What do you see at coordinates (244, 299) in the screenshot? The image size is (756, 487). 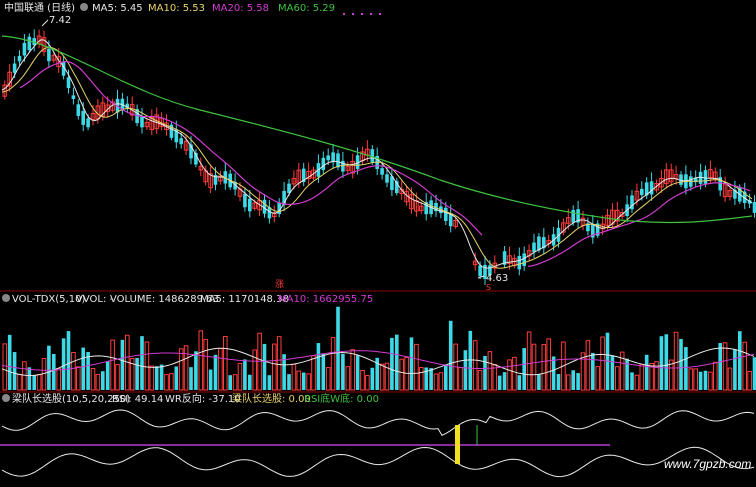 I see `volume-ma5-label: MA5: 1170148.38` at bounding box center [244, 299].